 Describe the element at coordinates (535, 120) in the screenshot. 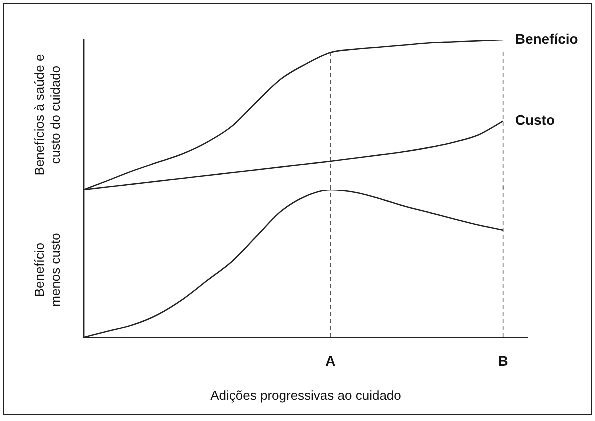

I see `series-label: Custo` at that location.